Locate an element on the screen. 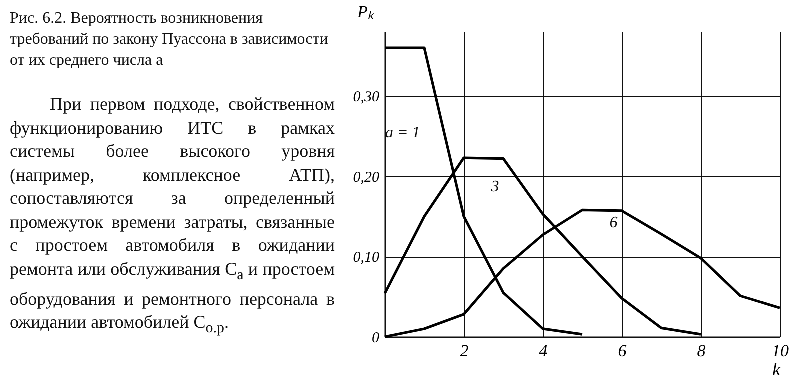  series-label: 6 is located at coordinates (614, 223).